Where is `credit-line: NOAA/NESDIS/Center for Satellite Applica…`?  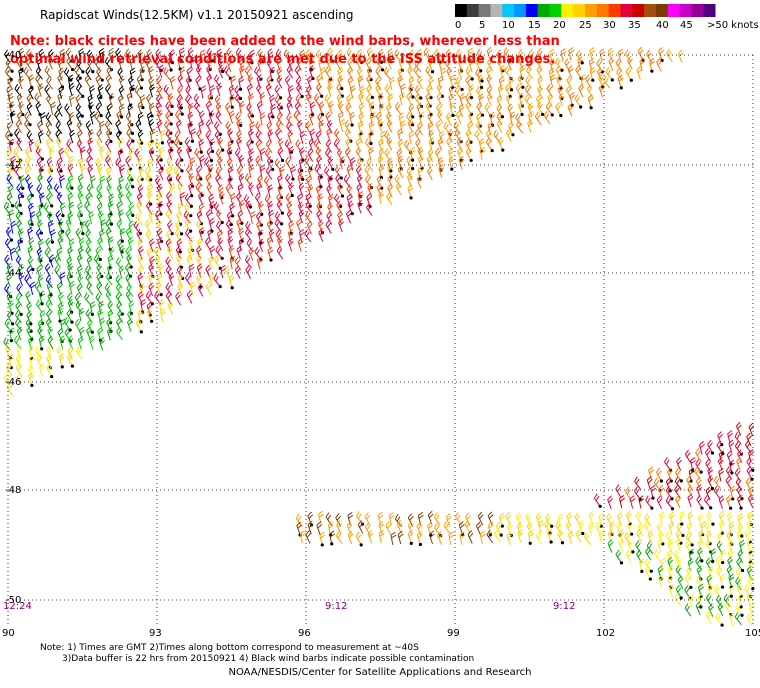 credit-line: NOAA/NESDIS/Center for Satellite Applica… is located at coordinates (380, 672).